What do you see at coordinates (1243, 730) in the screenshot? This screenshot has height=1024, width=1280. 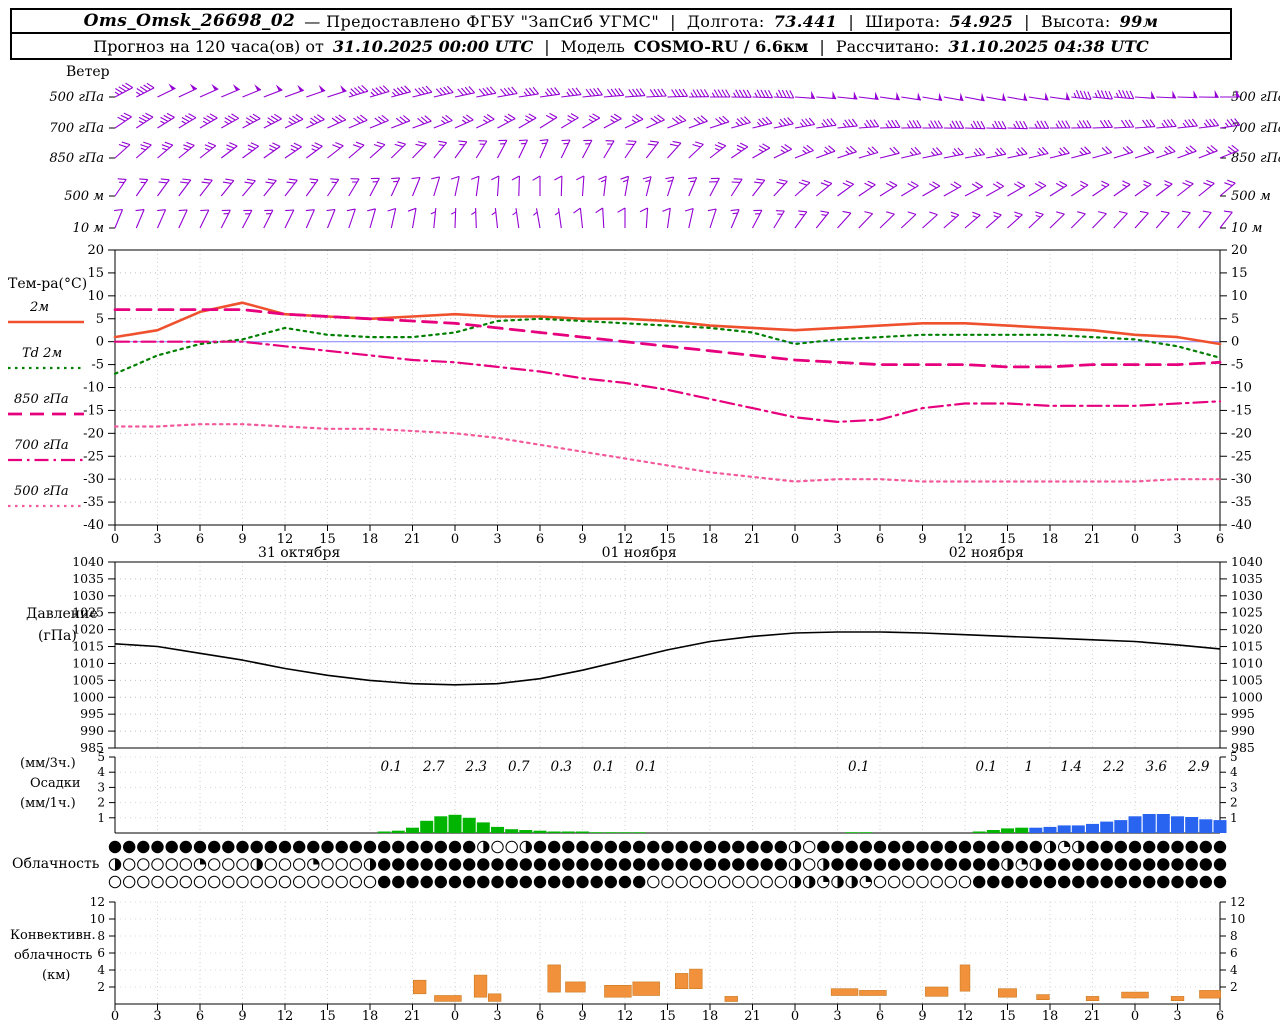 I see `axis-tick-label: 990` at bounding box center [1243, 730].